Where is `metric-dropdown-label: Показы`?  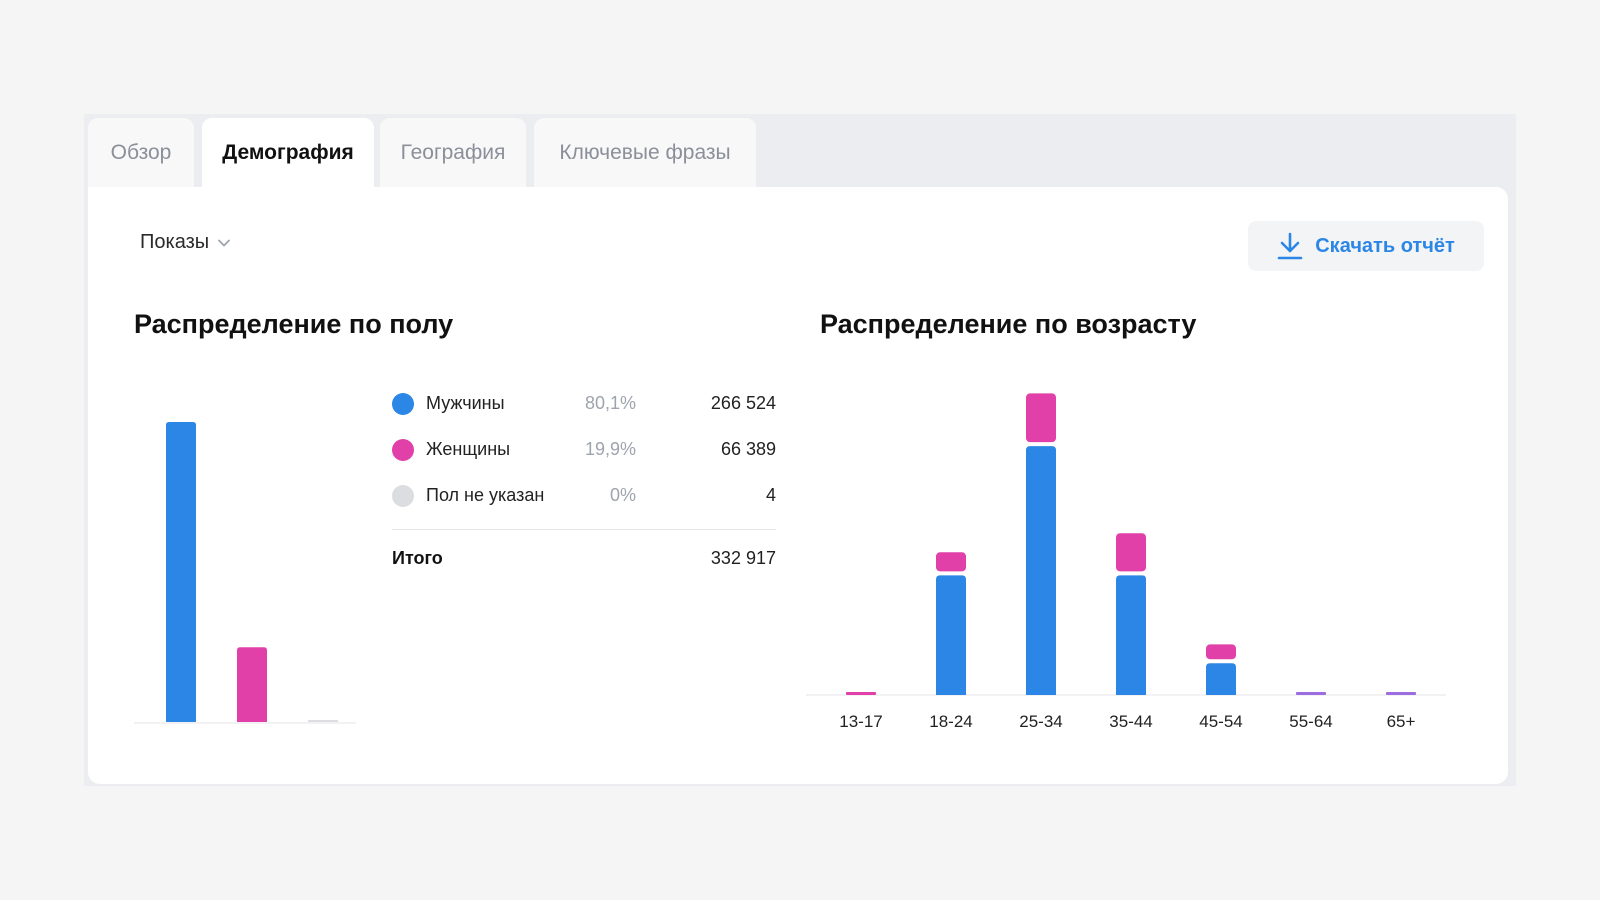 metric-dropdown-label: Показы is located at coordinates (175, 242).